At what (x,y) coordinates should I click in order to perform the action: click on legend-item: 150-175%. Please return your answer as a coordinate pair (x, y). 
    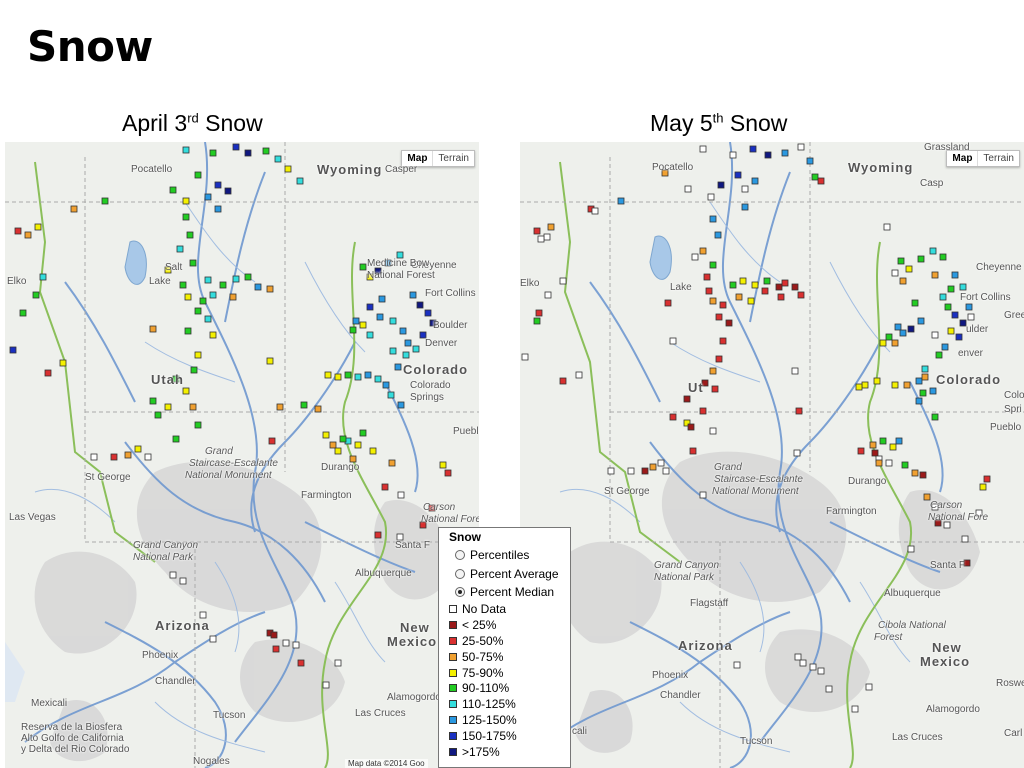
    Looking at the image, I should click on (504, 736).